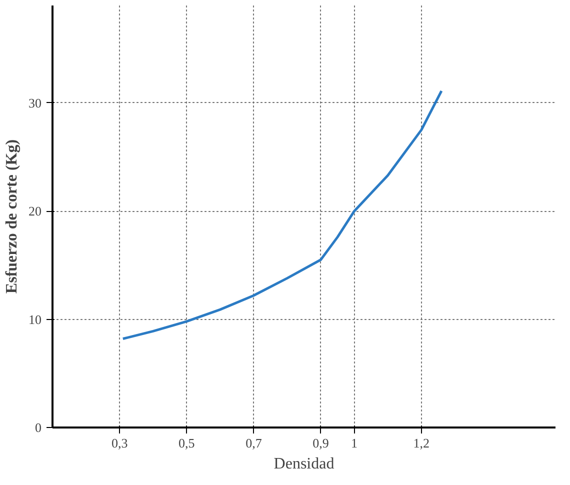 The width and height of the screenshot is (570, 485). I want to click on y-axis-title: Esfuerzo de corte (Kg), so click(12, 216).